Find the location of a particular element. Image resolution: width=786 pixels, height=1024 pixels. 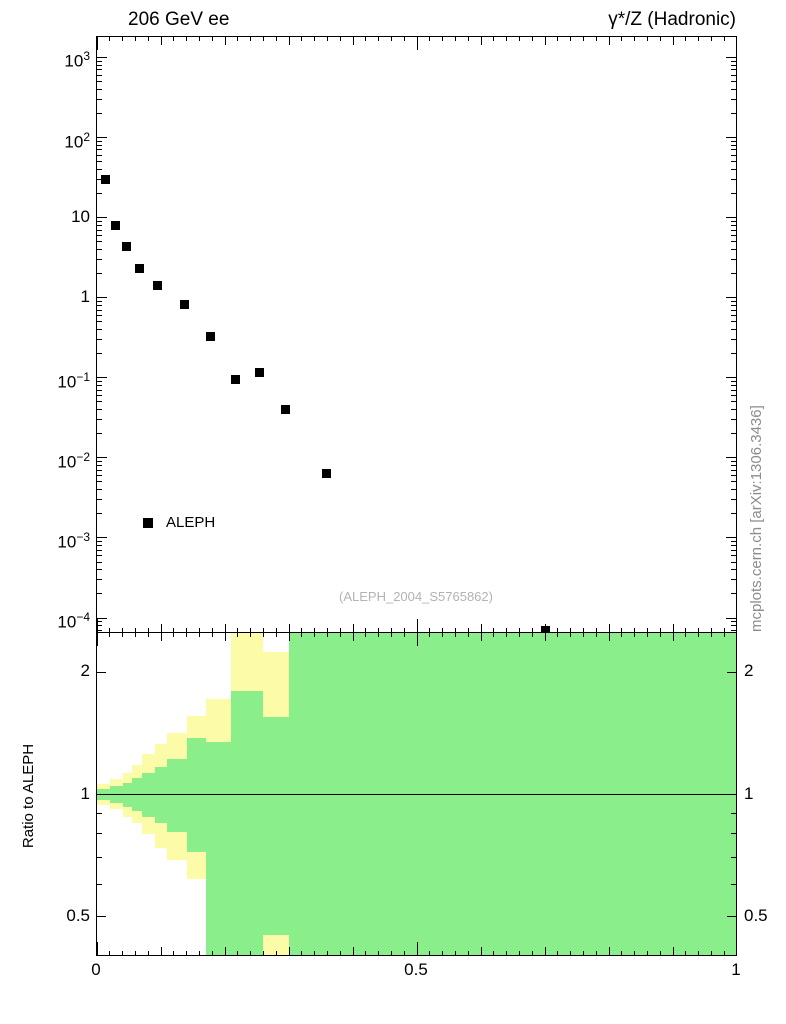

y-axis-tick-label: 10³ is located at coordinates (77, 60).